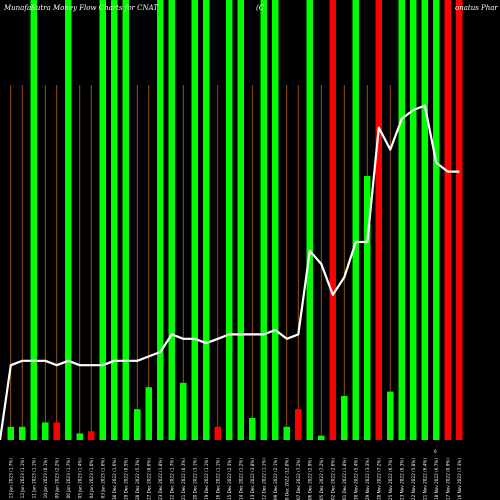 The height and width of the screenshot is (500, 500). What do you see at coordinates (171, 479) in the screenshot?
I see `x-tick-label: Thu 22 Dec 2022 (1.7%)` at bounding box center [171, 479].